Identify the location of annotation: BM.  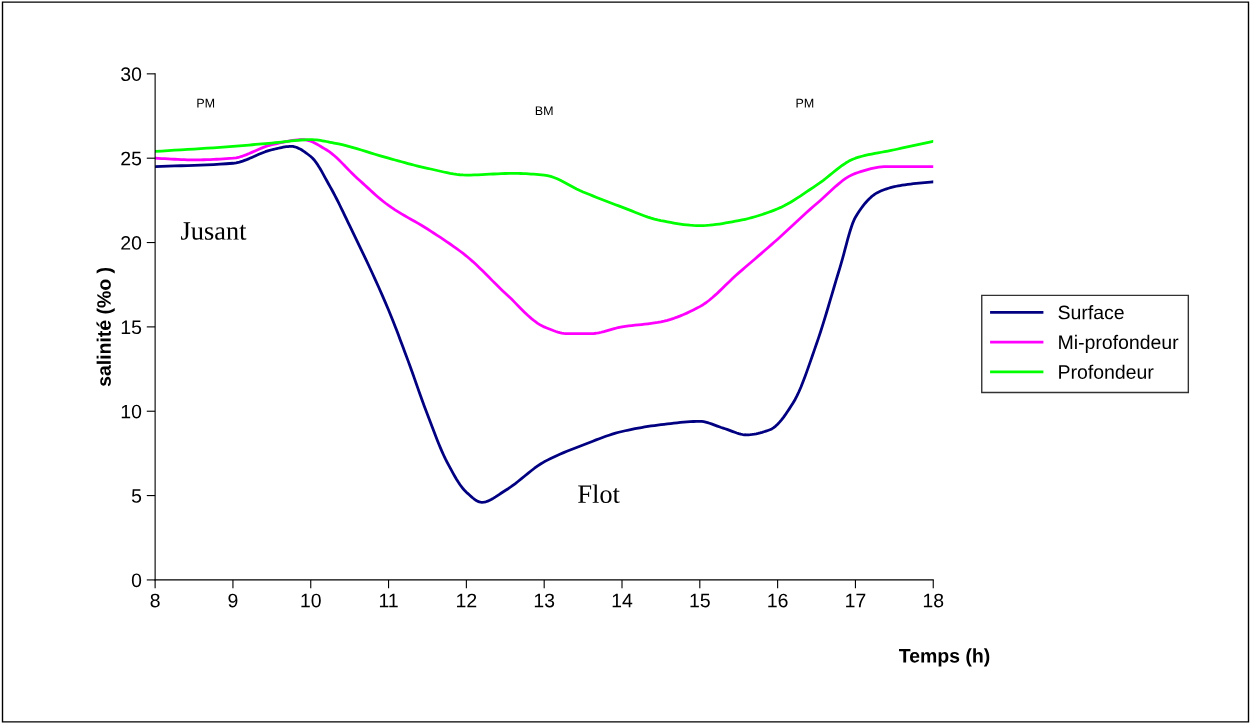
(544, 111).